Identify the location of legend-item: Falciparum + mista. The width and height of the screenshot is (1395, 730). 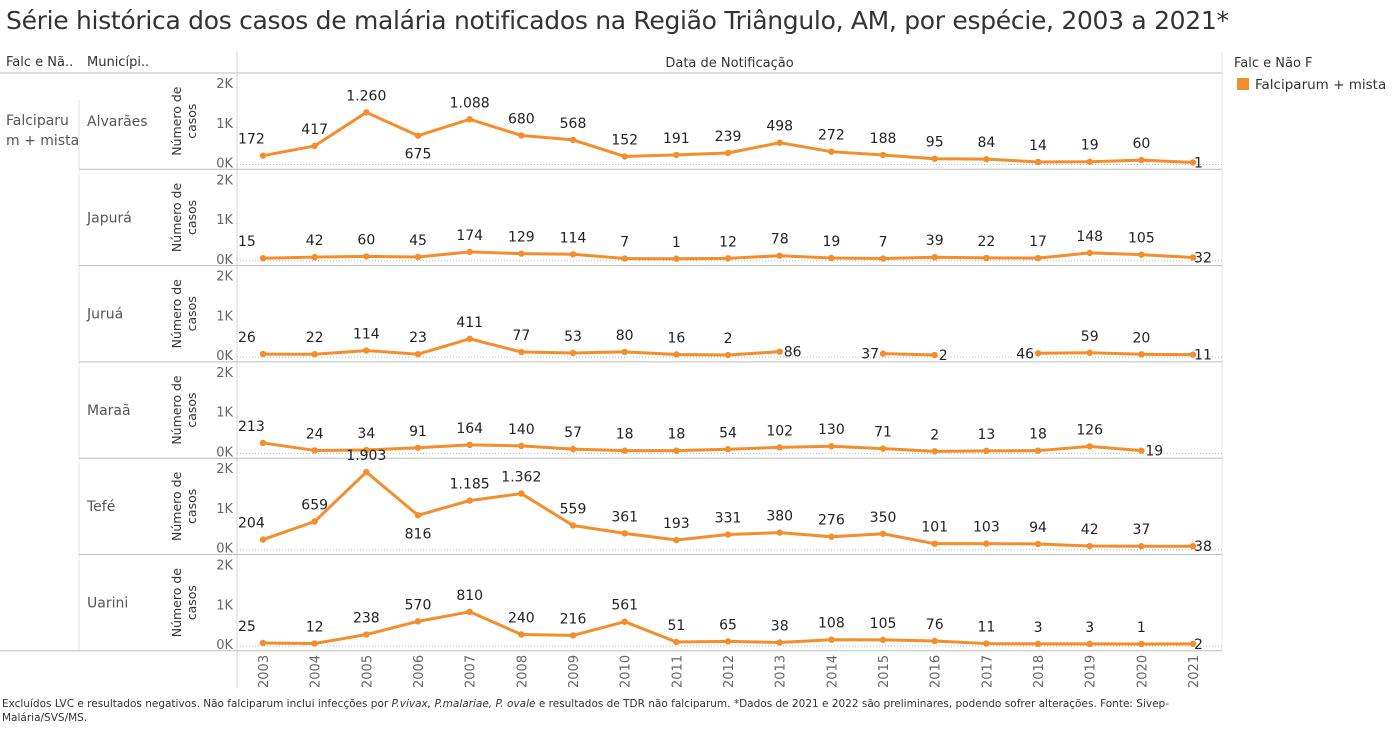
(1311, 85).